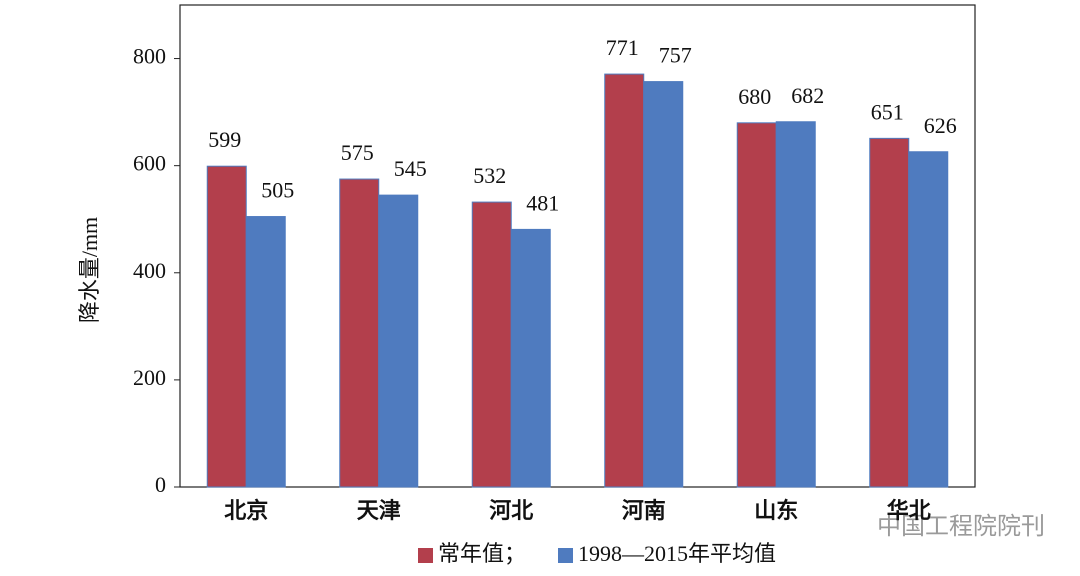 Image resolution: width=1080 pixels, height=576 pixels. I want to click on value-label: 575, so click(357, 152).